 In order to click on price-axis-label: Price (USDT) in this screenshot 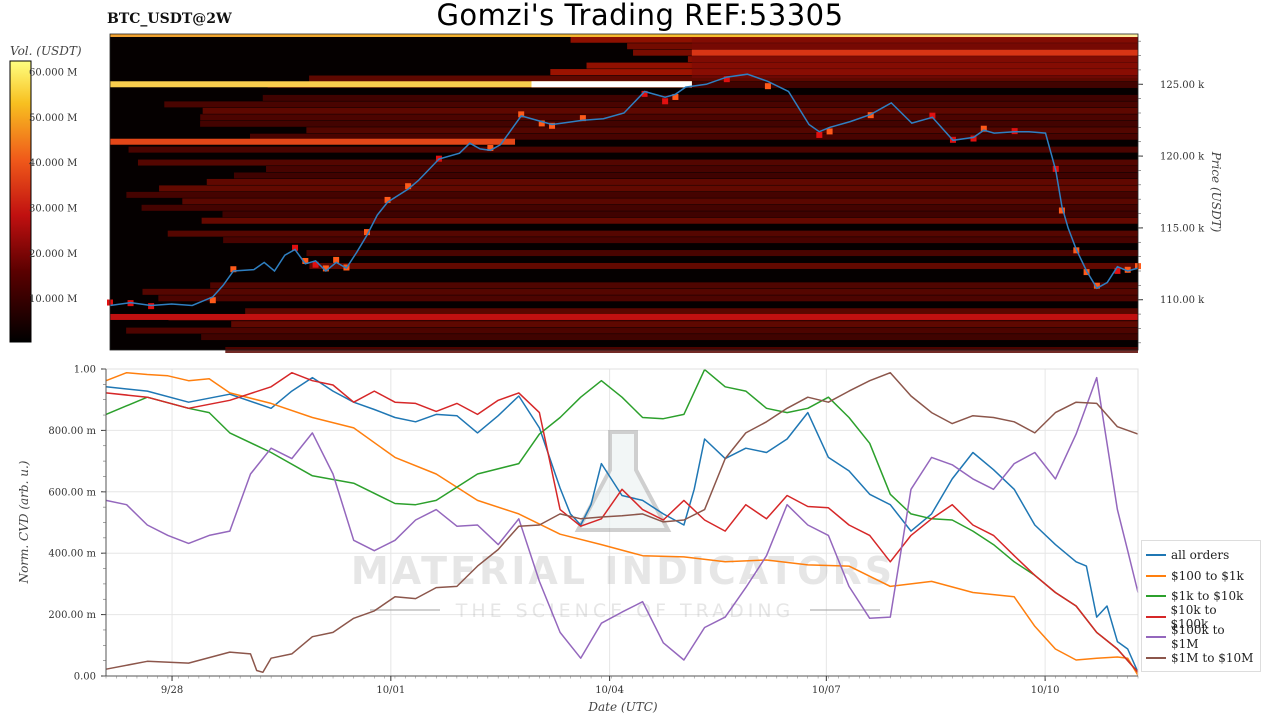, I will do `click(1216, 192)`.